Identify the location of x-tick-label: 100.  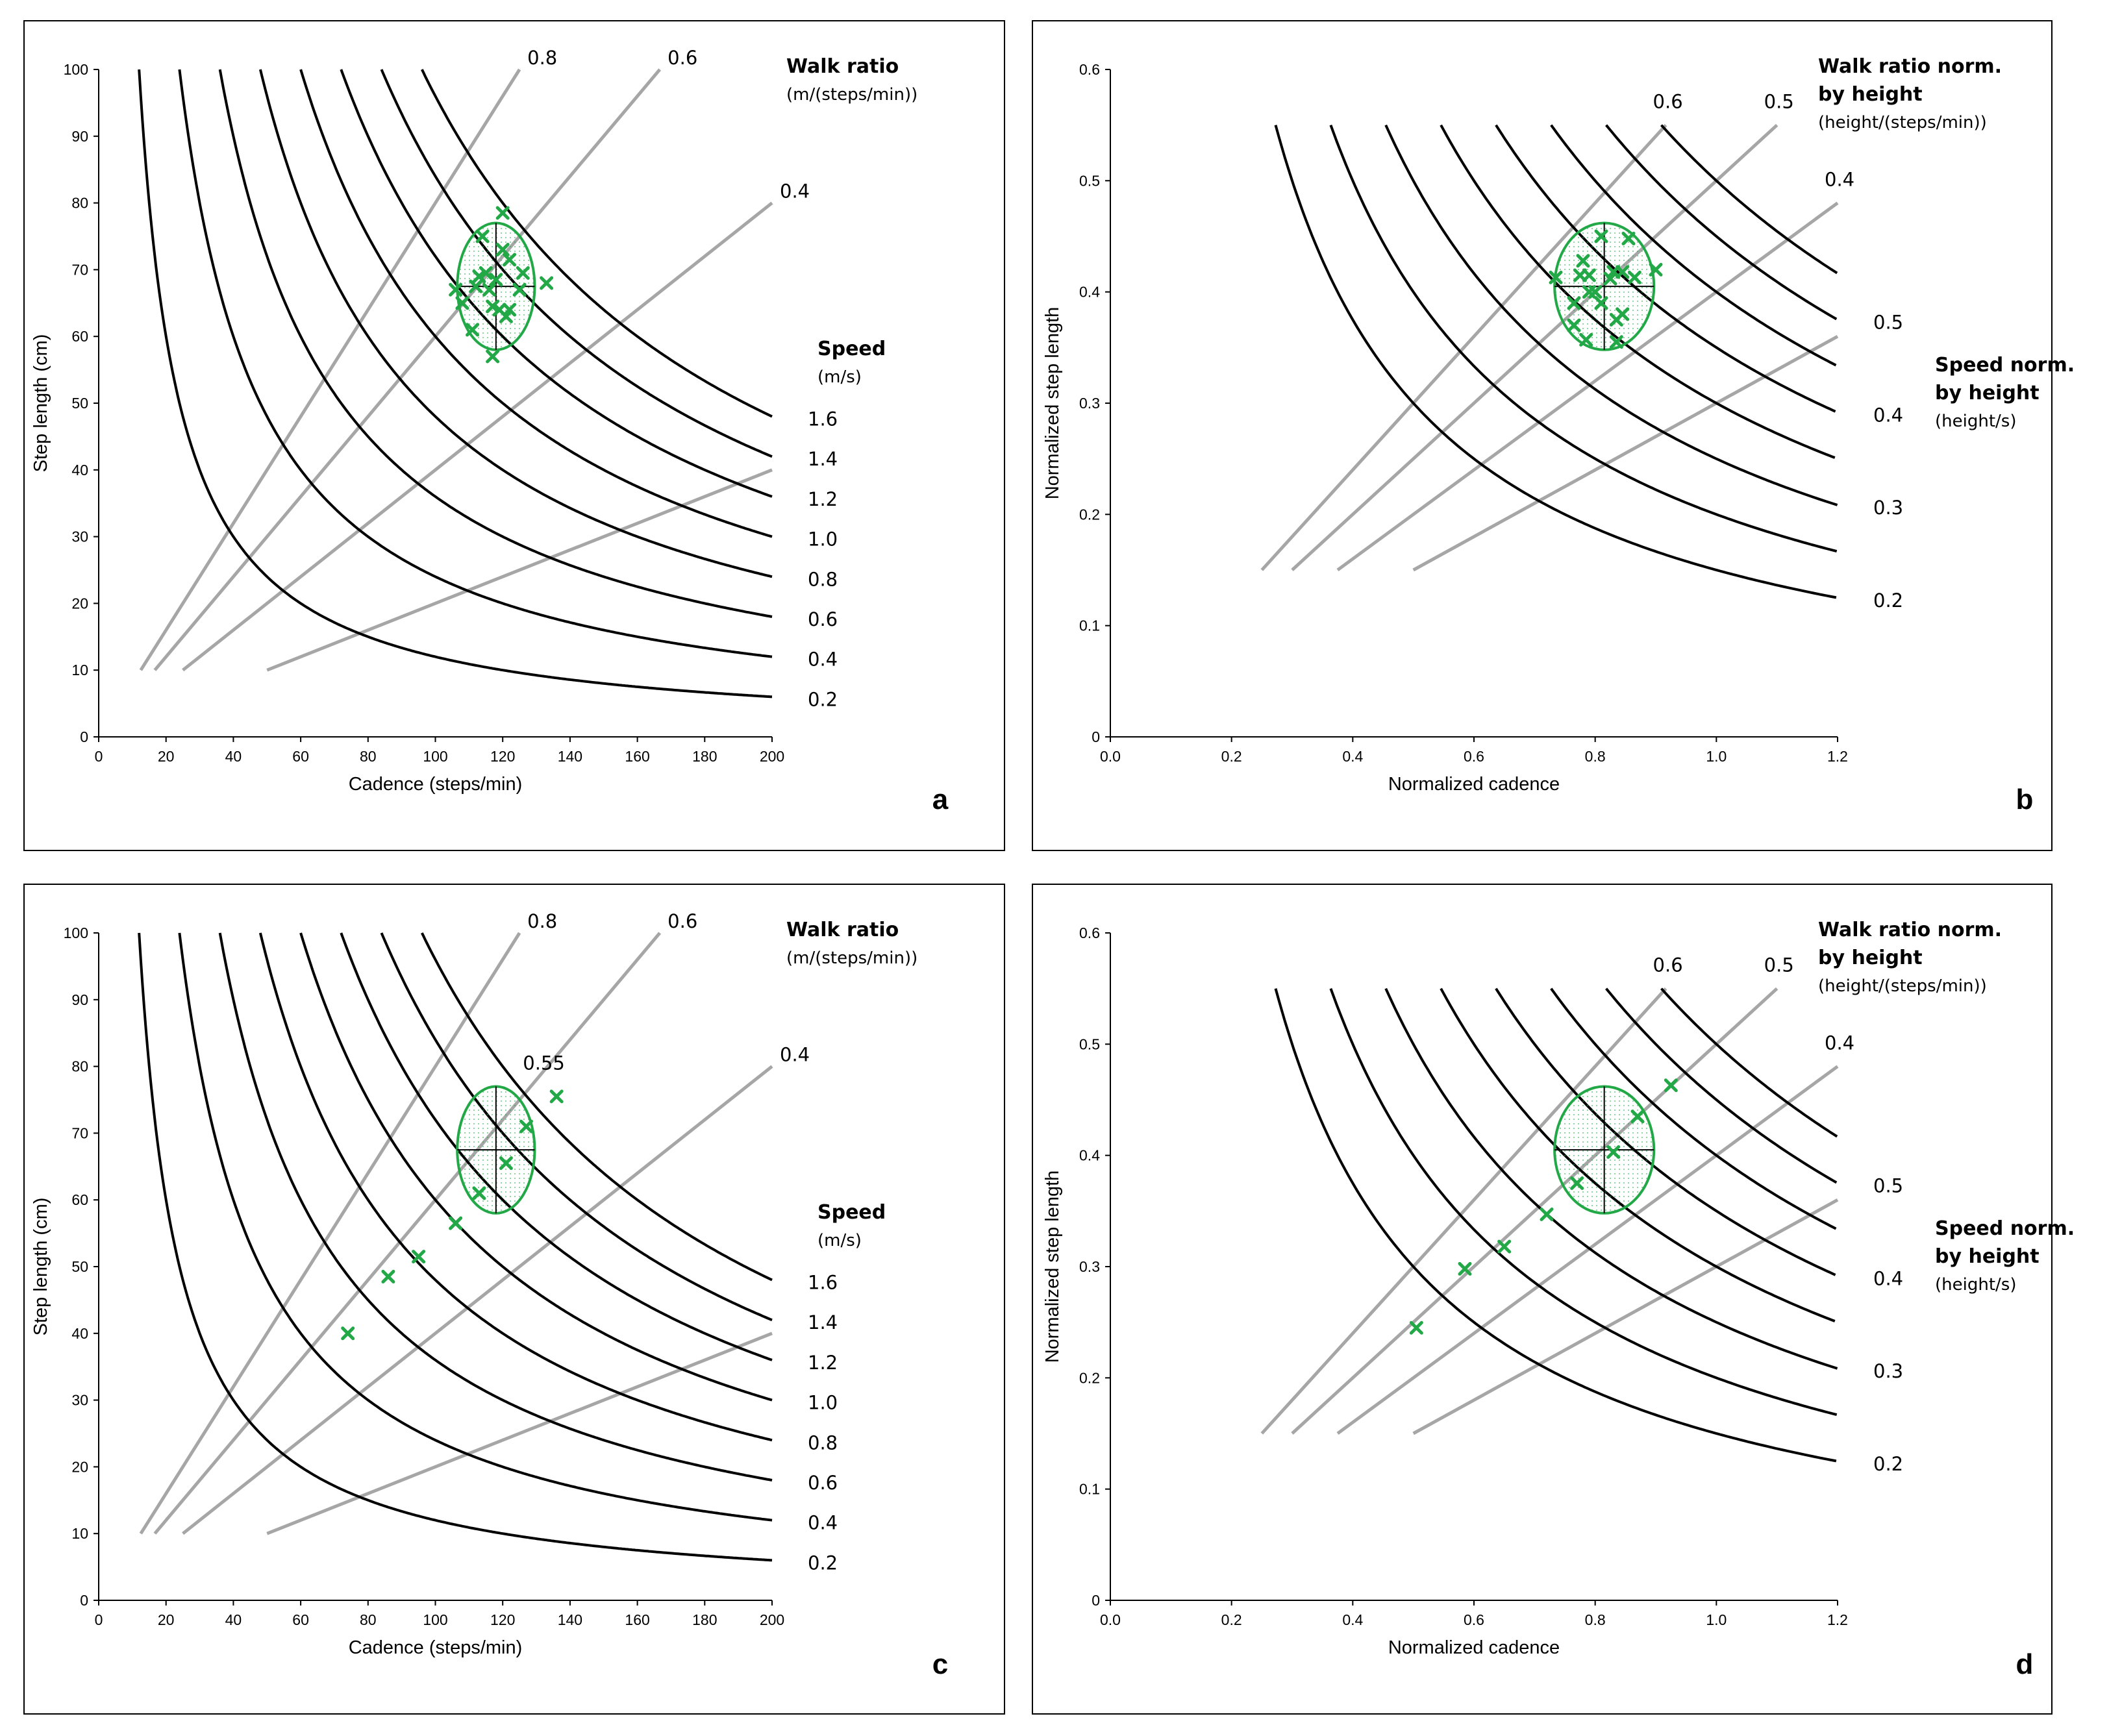
(435, 756).